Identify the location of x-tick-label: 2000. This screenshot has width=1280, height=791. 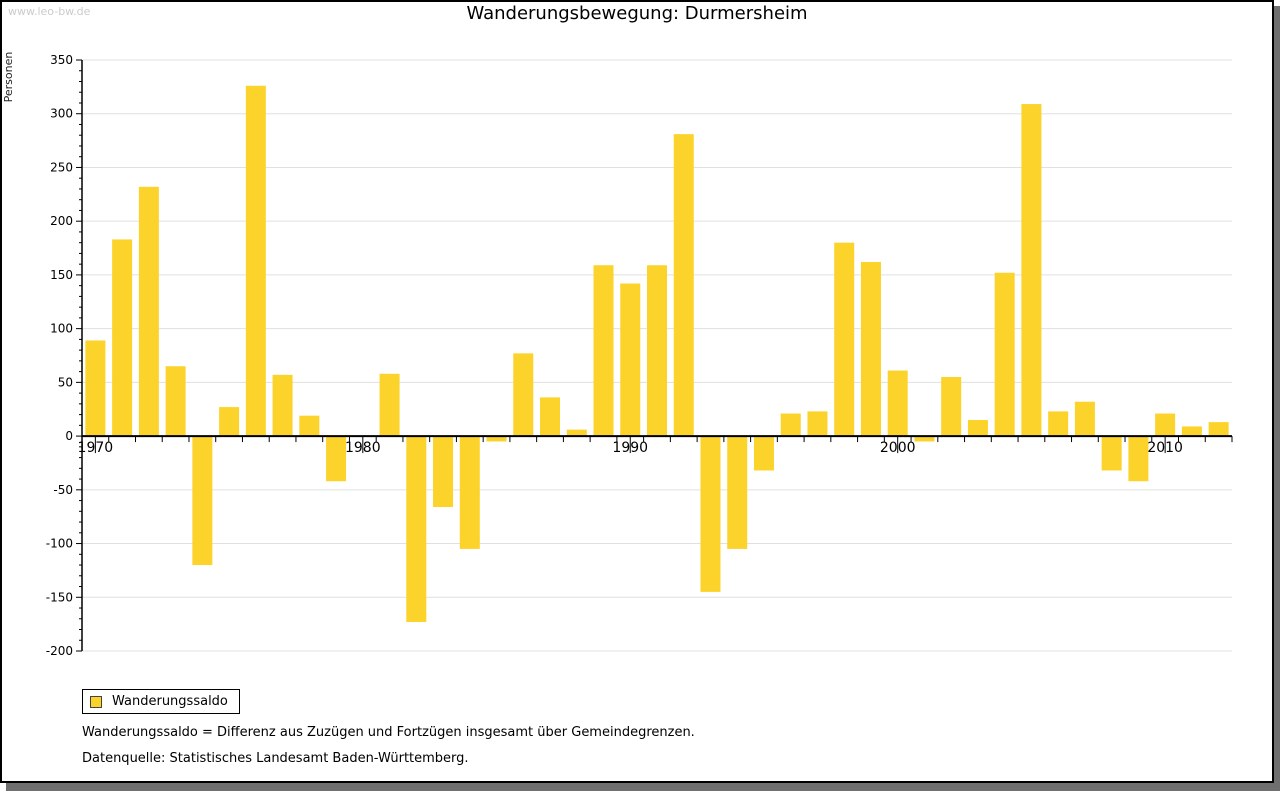
(898, 448).